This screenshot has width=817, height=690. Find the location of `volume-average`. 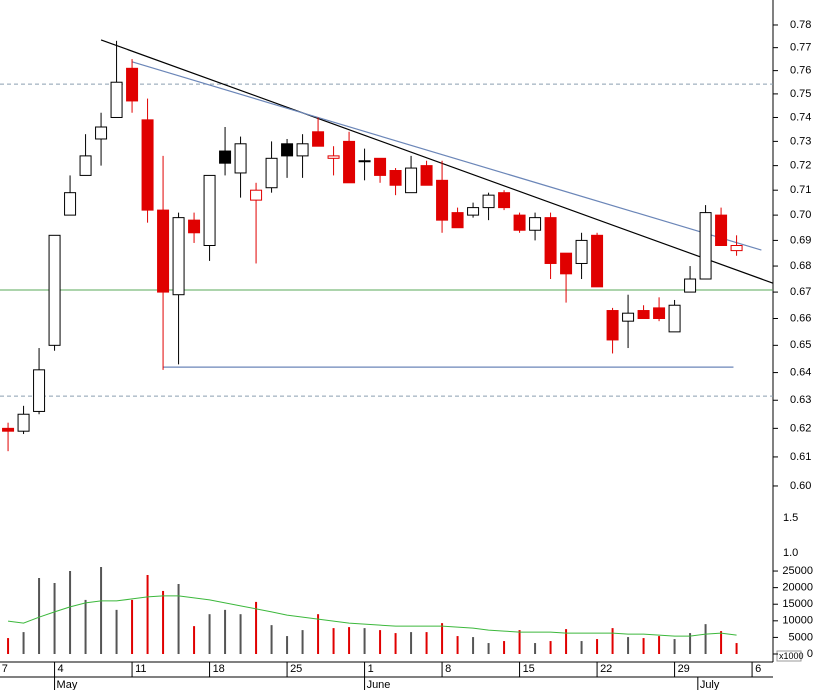

volume-average is located at coordinates (372, 616).